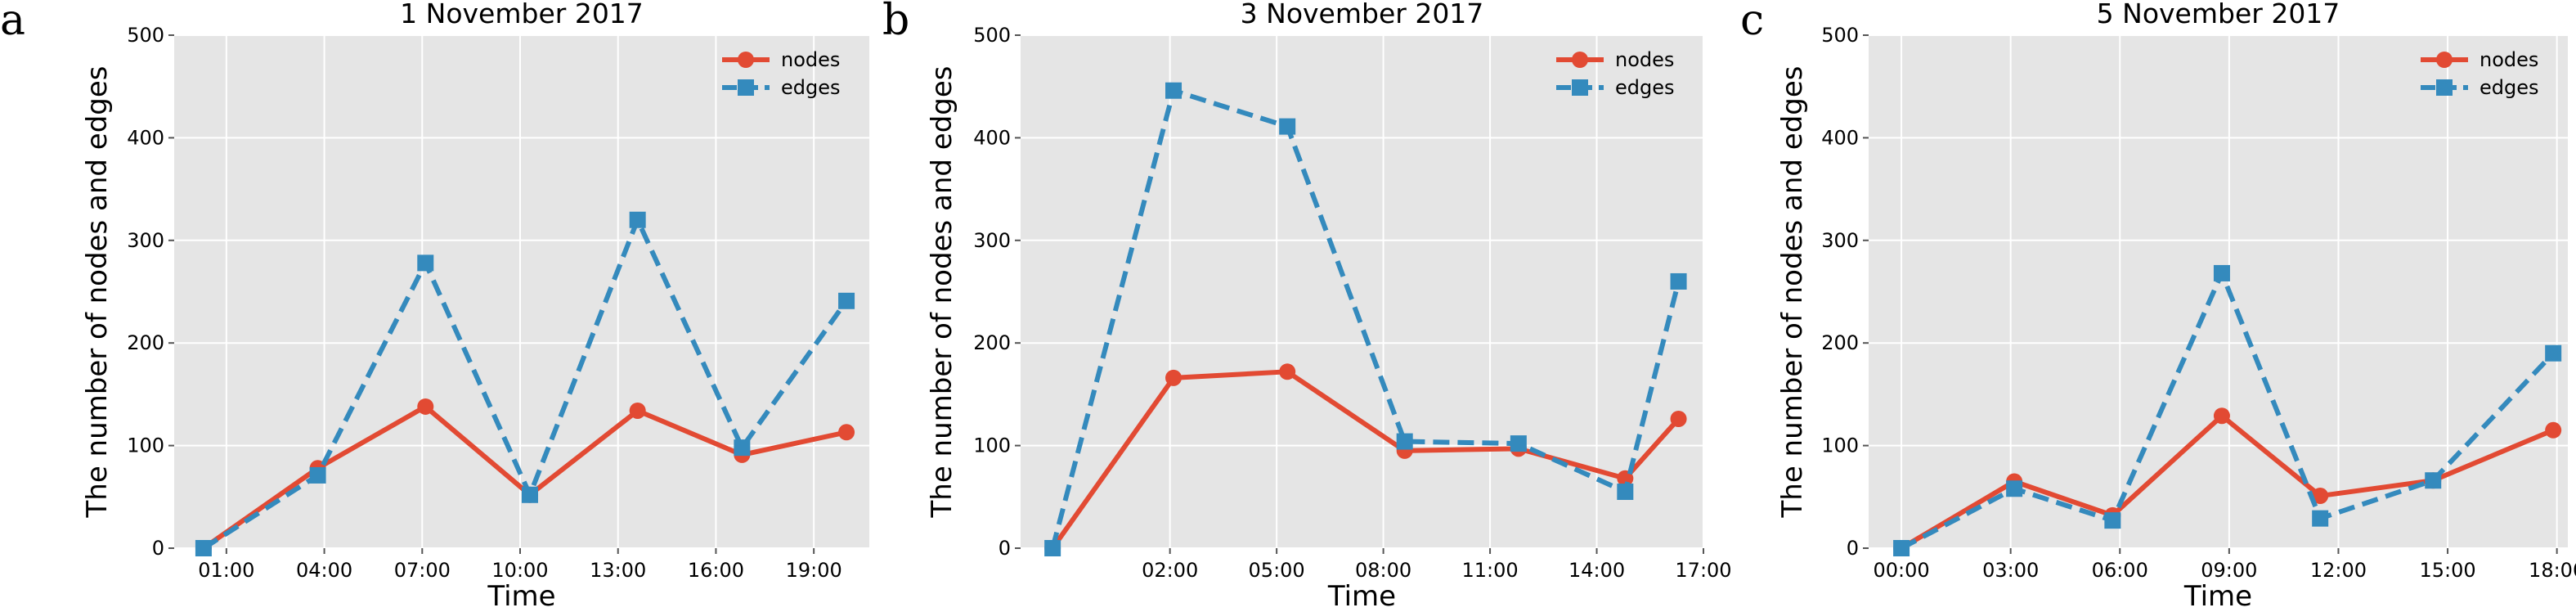  Describe the element at coordinates (2011, 571) in the screenshot. I see `x-tick-label: 03:00` at that location.